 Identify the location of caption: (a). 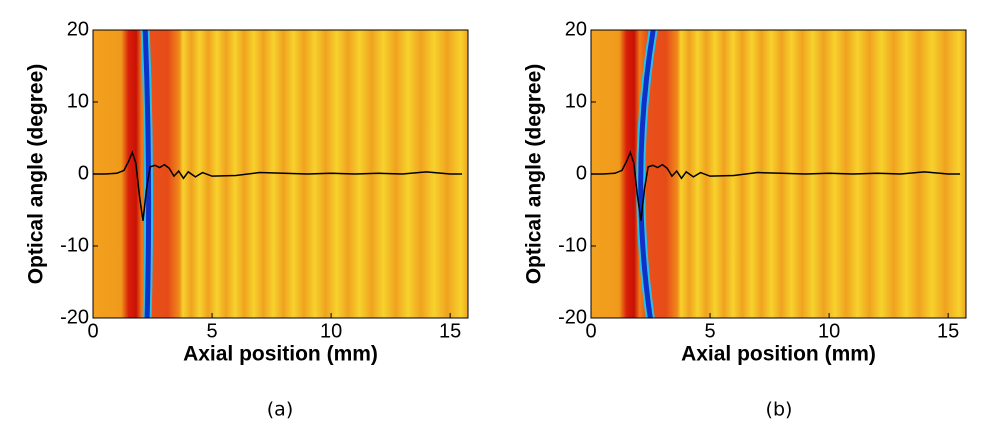
(280, 410).